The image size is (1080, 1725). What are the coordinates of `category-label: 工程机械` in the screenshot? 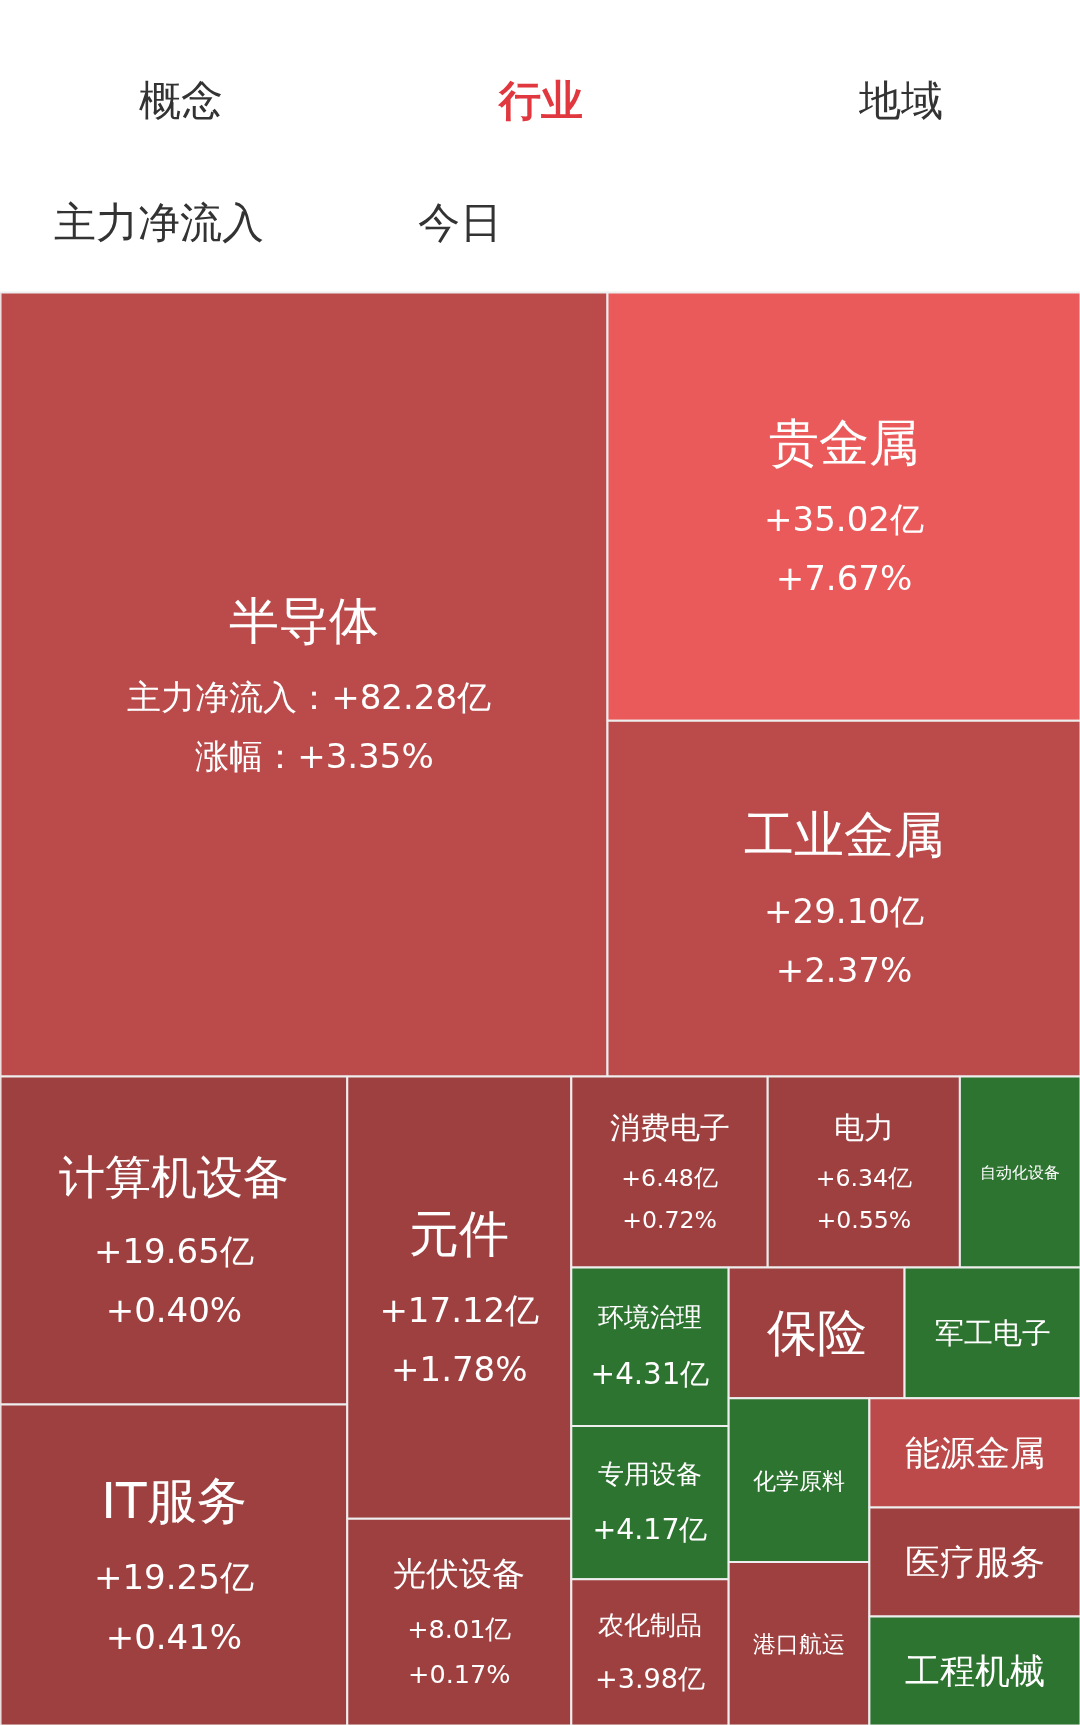 It's located at (974, 1670).